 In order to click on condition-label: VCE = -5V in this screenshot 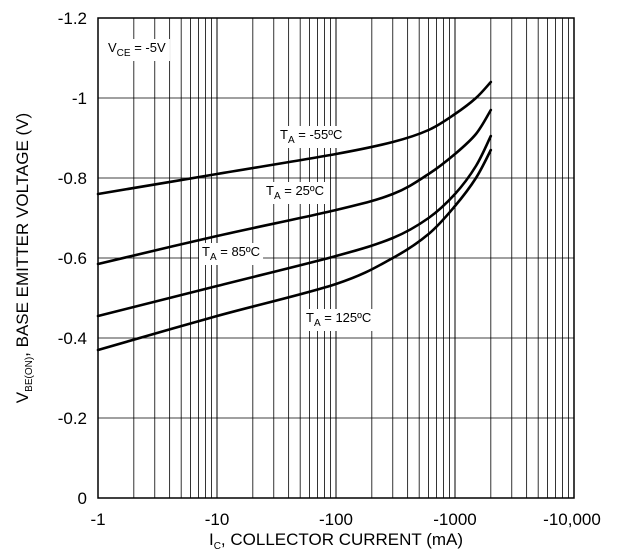, I will do `click(137, 50)`.